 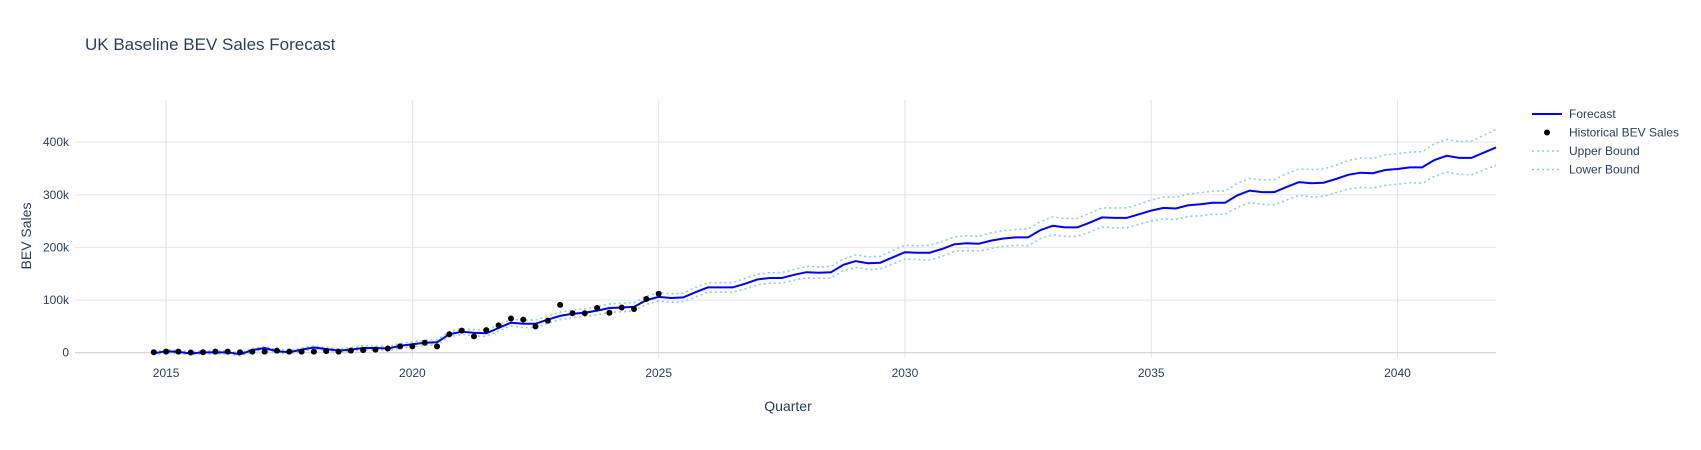 What do you see at coordinates (210, 44) in the screenshot?
I see `chart-title: UK Baseline BEV Sales Forecast` at bounding box center [210, 44].